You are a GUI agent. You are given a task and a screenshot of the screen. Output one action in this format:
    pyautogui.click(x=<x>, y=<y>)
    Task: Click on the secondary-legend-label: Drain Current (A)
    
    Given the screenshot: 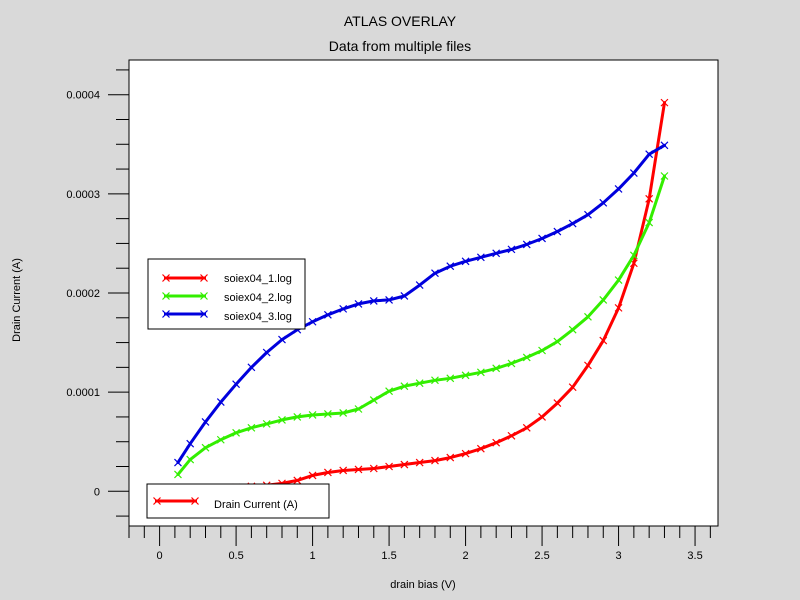 What is the action you would take?
    pyautogui.click(x=256, y=505)
    